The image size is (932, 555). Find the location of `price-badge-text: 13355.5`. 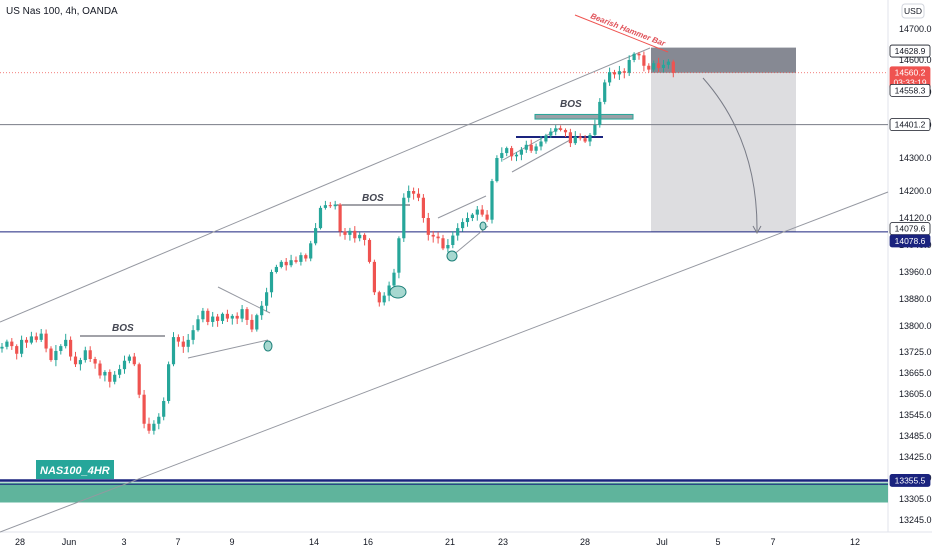

price-badge-text: 13355.5 is located at coordinates (910, 480).